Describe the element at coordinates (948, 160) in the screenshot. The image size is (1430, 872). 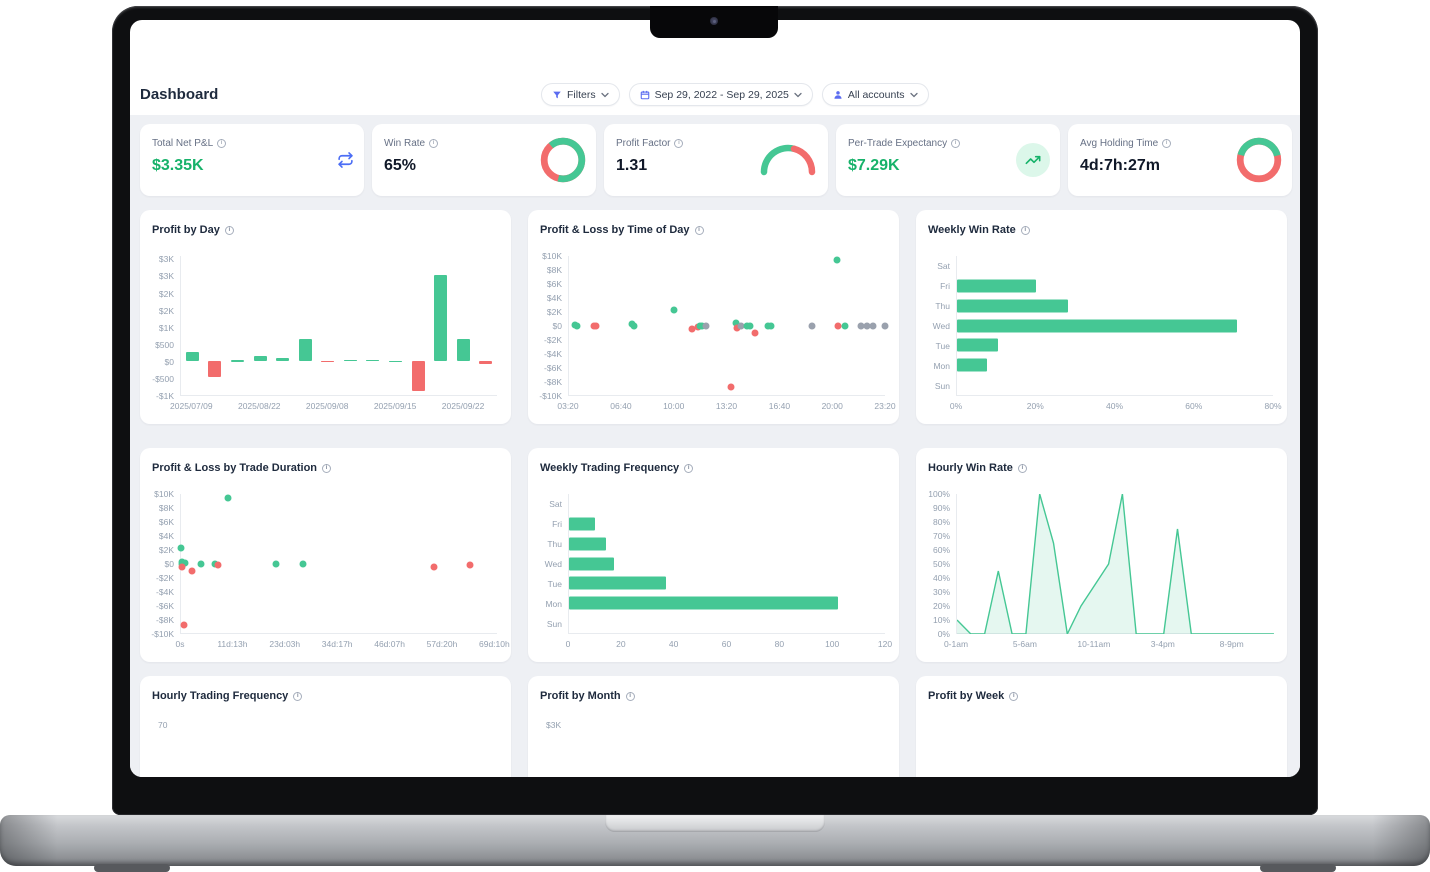
I see `kpi-card-per-trade-expectancy: Per-Trade Expectancy $7.29K` at that location.